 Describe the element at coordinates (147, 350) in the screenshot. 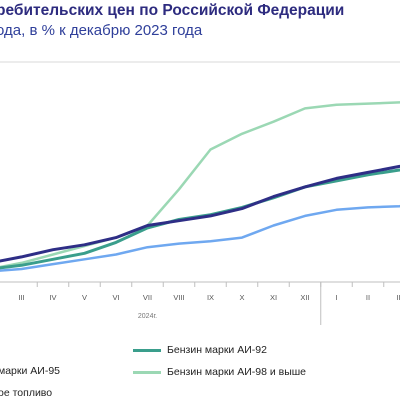

I see `legend-swatch-ai92` at that location.